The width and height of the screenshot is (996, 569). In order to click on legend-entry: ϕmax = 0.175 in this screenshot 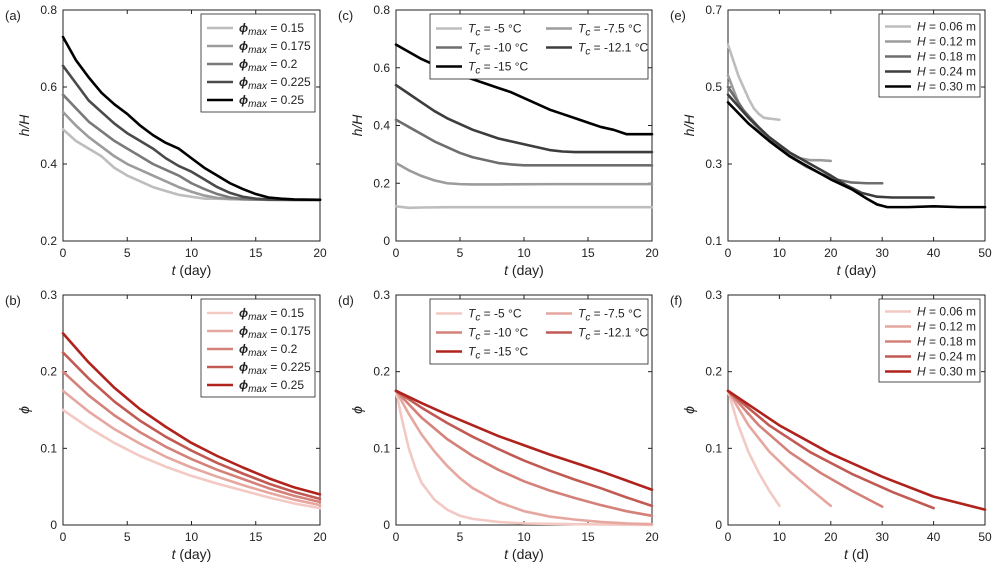, I will do `click(275, 332)`.